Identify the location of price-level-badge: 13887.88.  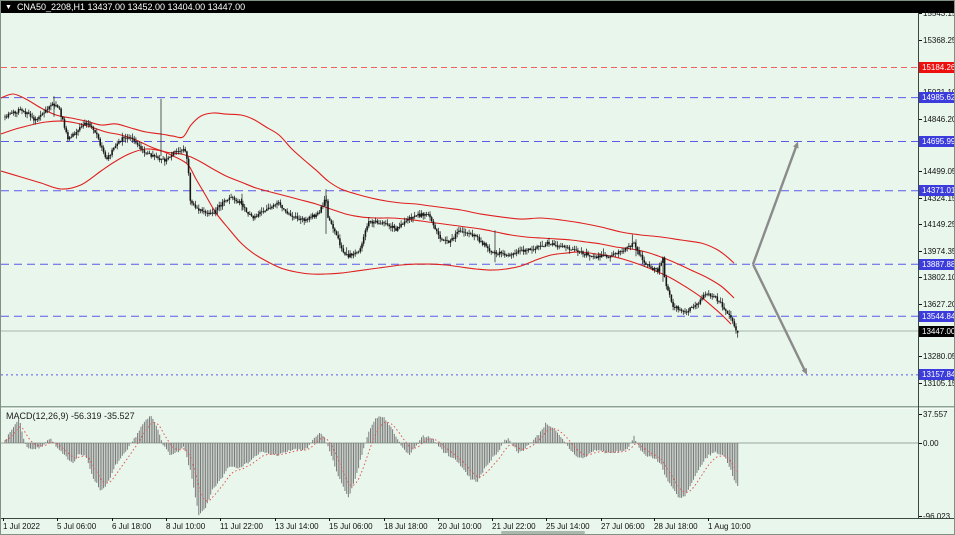
(936, 264).